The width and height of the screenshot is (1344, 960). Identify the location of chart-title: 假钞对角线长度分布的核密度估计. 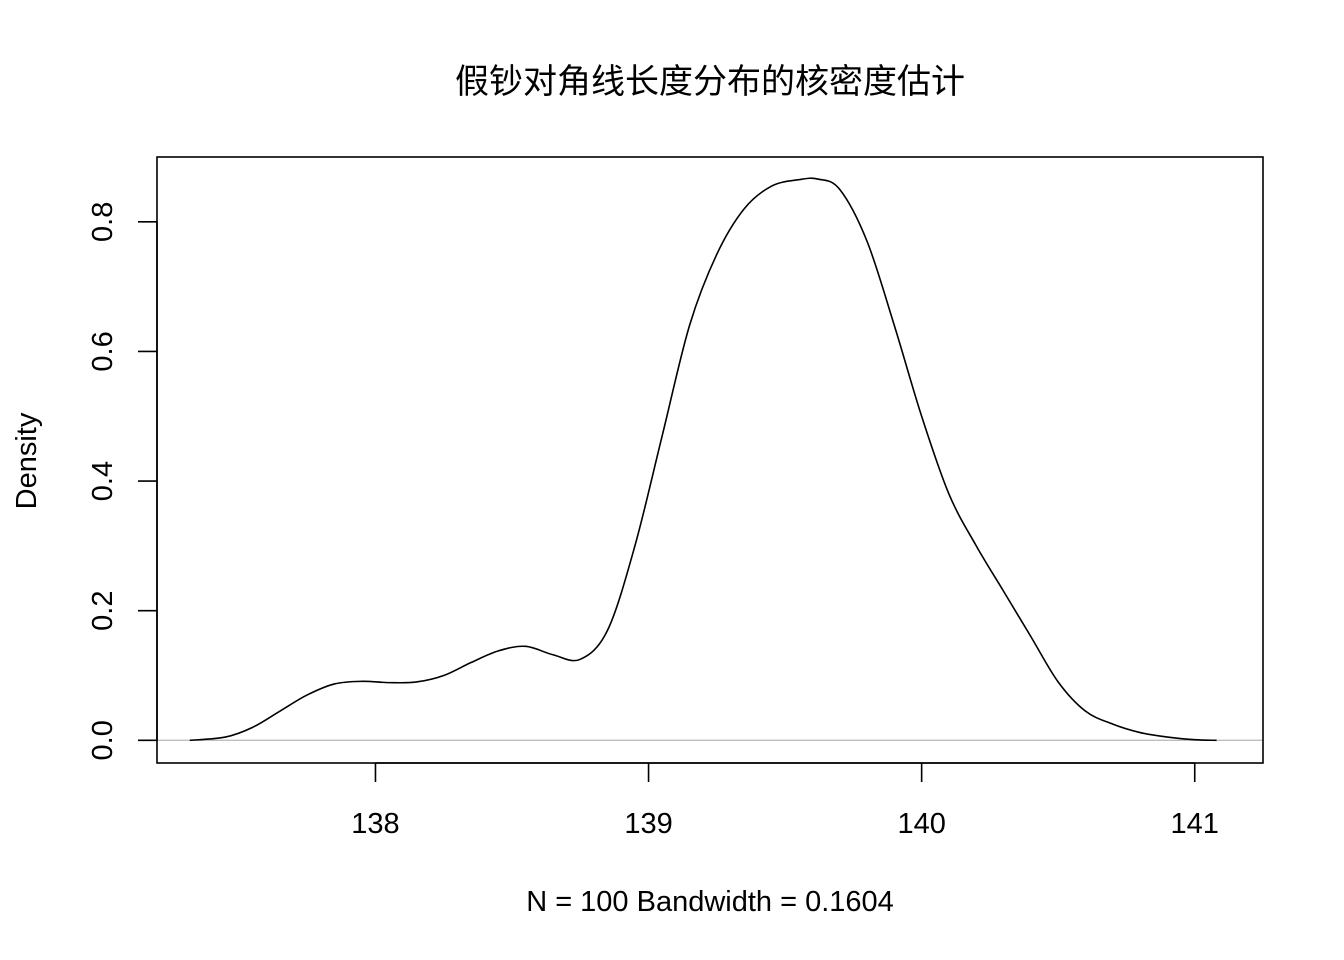
(710, 82).